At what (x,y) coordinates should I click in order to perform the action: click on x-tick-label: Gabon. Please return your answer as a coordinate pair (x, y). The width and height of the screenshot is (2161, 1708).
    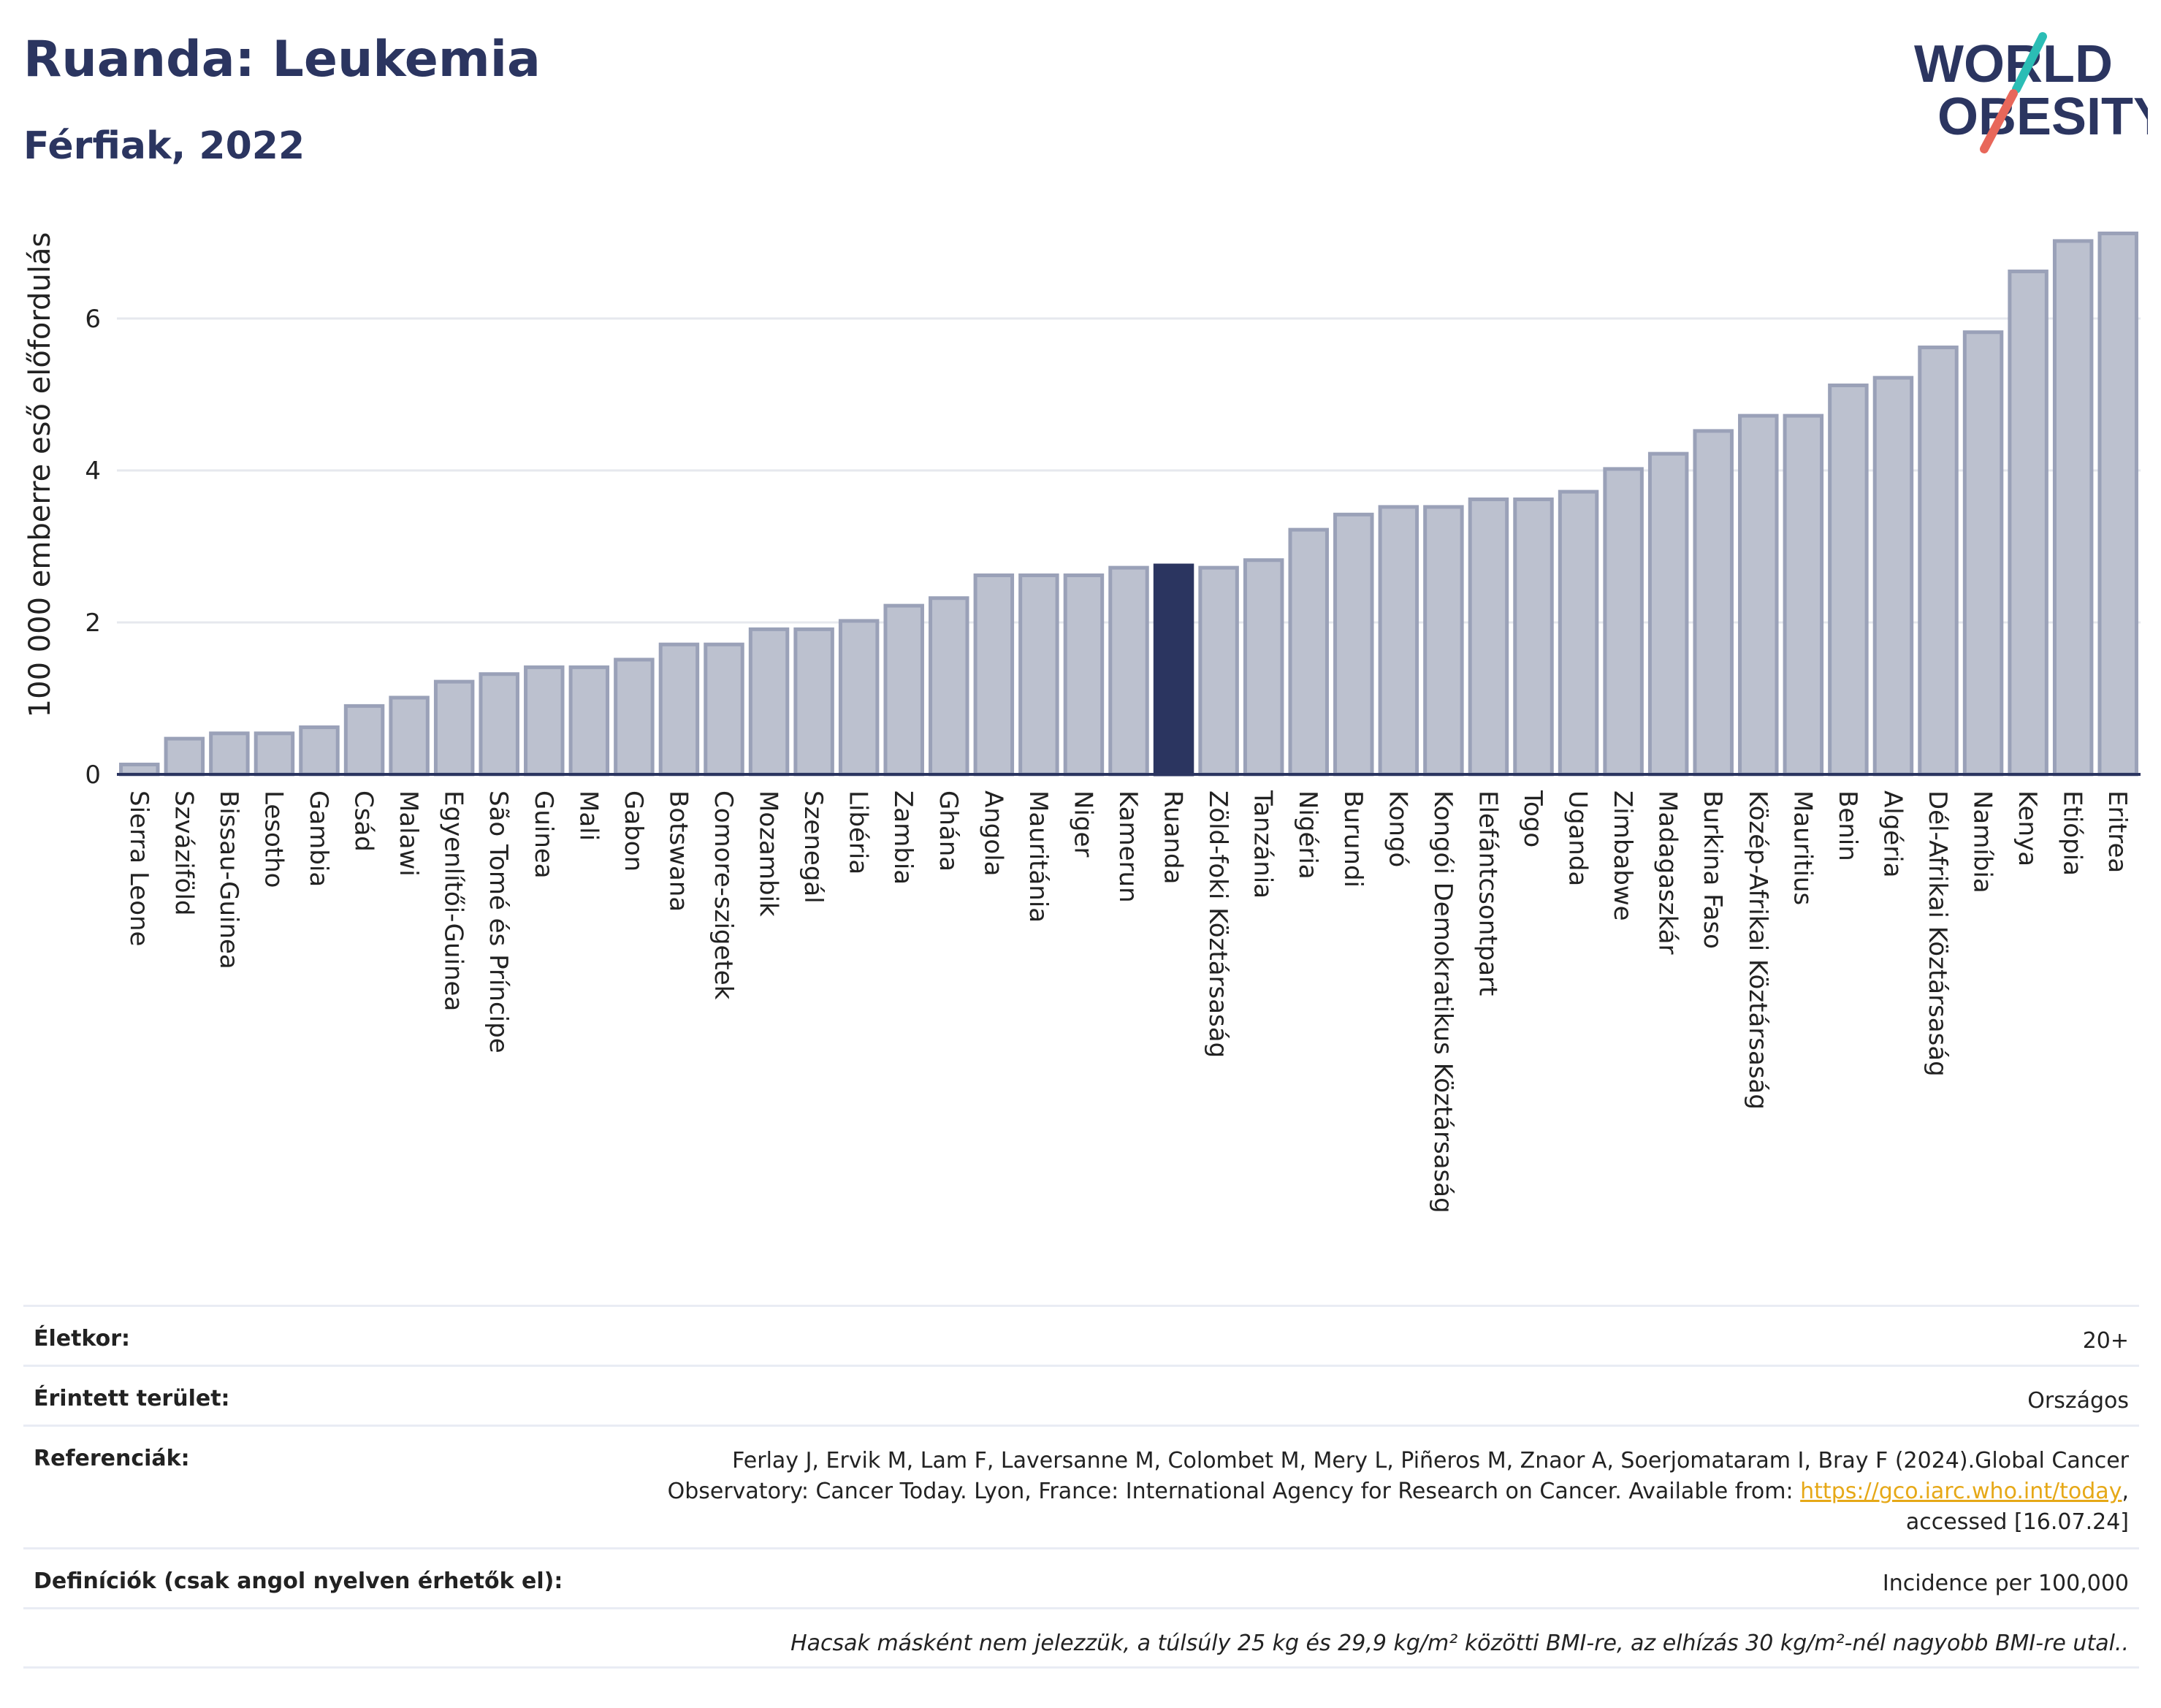
    Looking at the image, I should click on (634, 831).